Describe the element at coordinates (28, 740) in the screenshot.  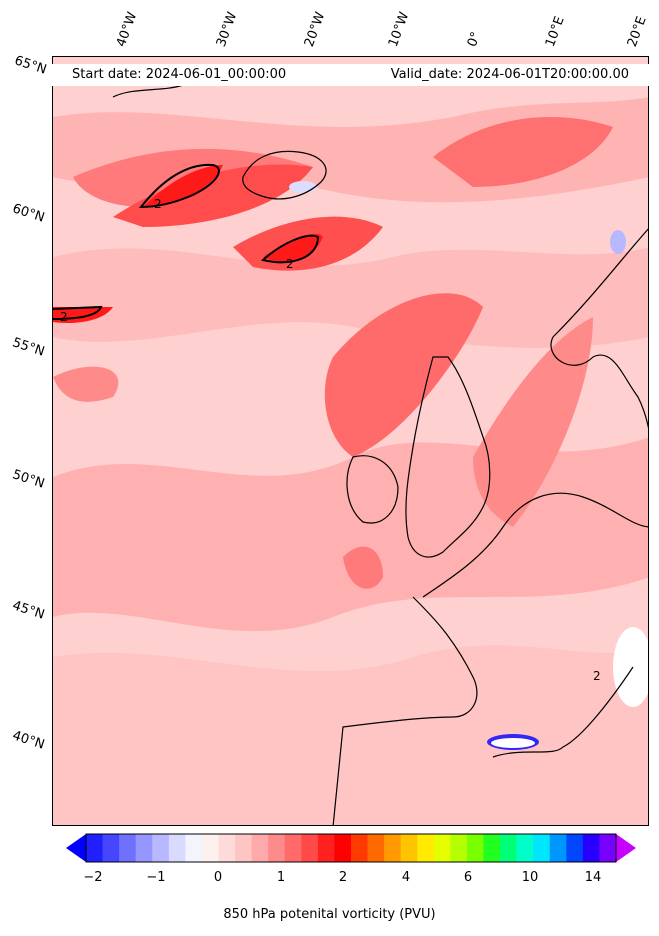
I see `latitude-label: 40°N` at that location.